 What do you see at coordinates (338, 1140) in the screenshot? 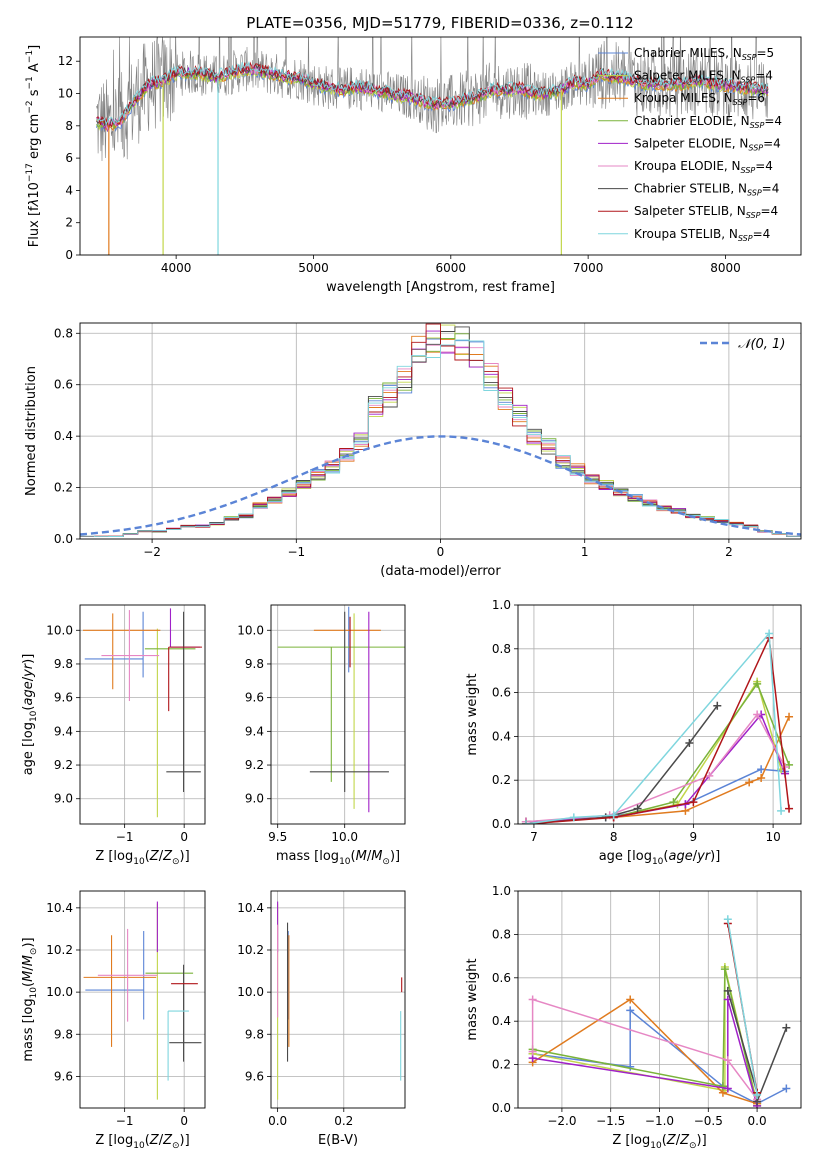
I see `x-axis-label: E(B-V)` at bounding box center [338, 1140].